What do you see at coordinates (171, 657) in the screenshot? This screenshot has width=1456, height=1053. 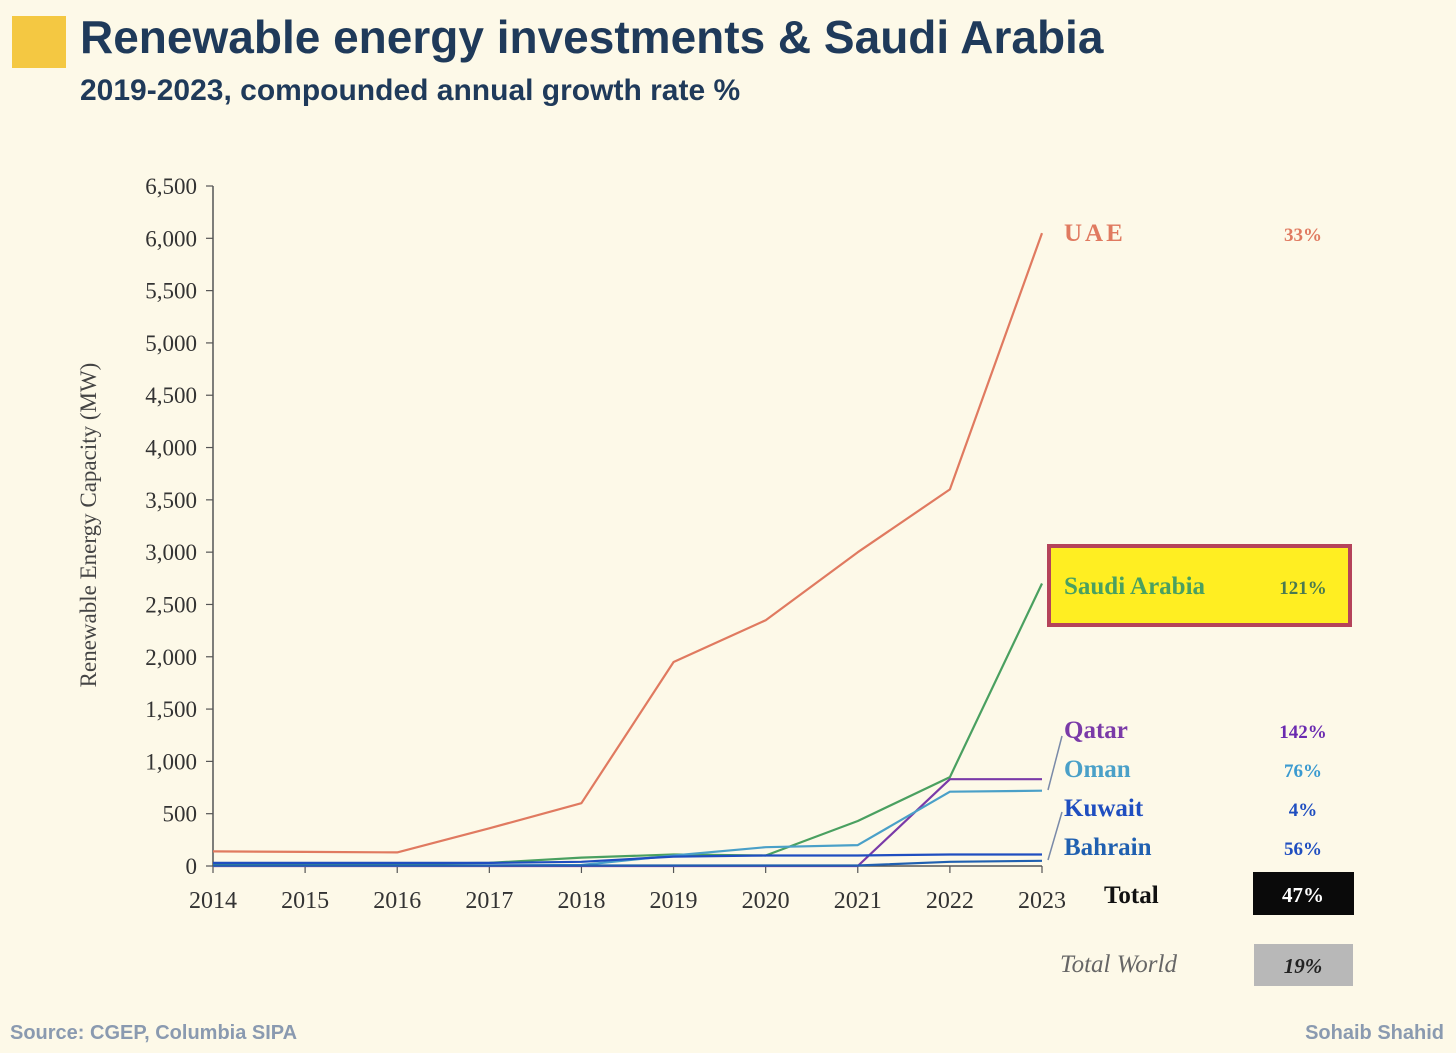 I see `y-tick-label: 2,000` at bounding box center [171, 657].